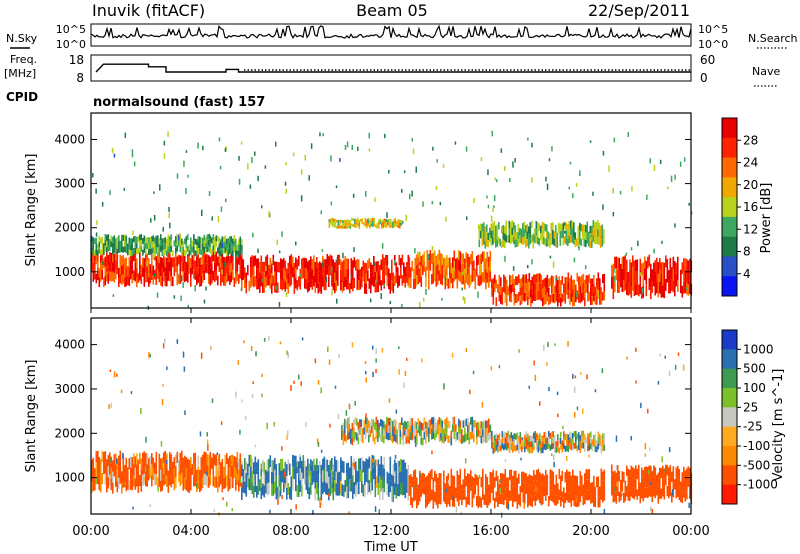 Image resolution: width=800 pixels, height=554 pixels. I want to click on colorbar-swatch, so click(729, 128).